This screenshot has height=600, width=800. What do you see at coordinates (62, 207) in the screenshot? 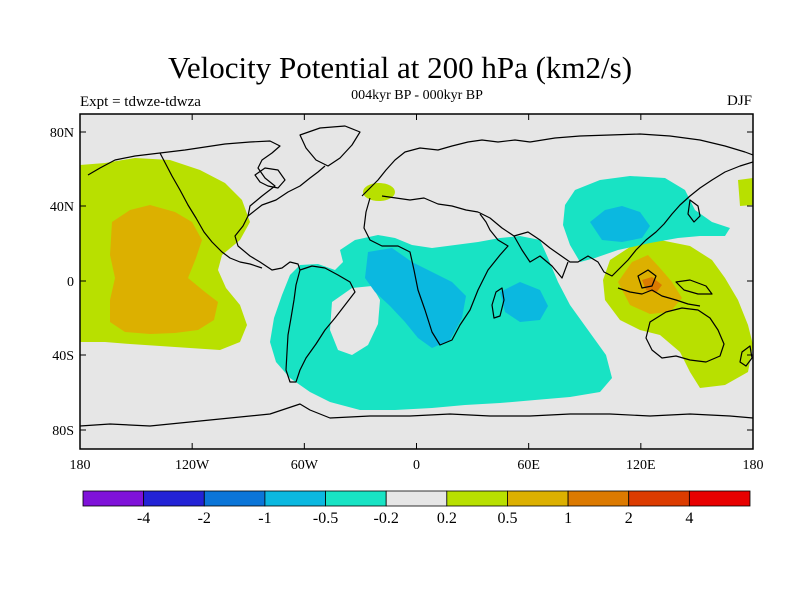
I see `lat-tick-label: 40N` at bounding box center [62, 207].